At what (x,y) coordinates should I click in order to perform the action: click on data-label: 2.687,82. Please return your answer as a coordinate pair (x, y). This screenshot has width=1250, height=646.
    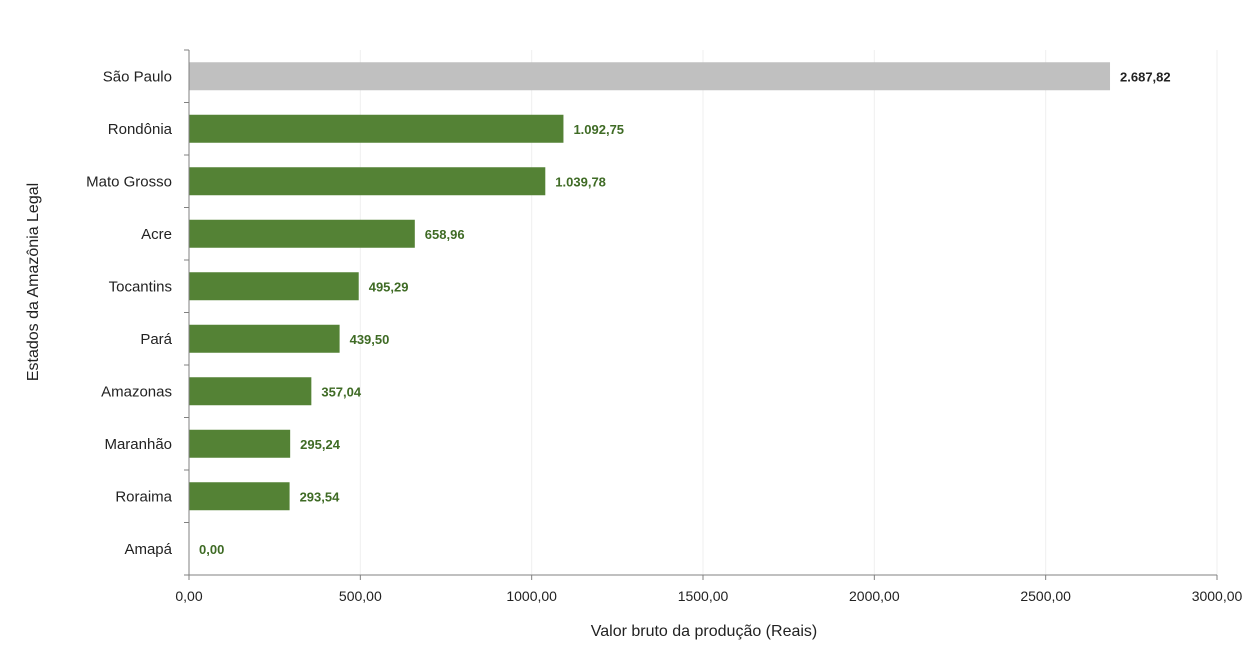
    Looking at the image, I should click on (1145, 76).